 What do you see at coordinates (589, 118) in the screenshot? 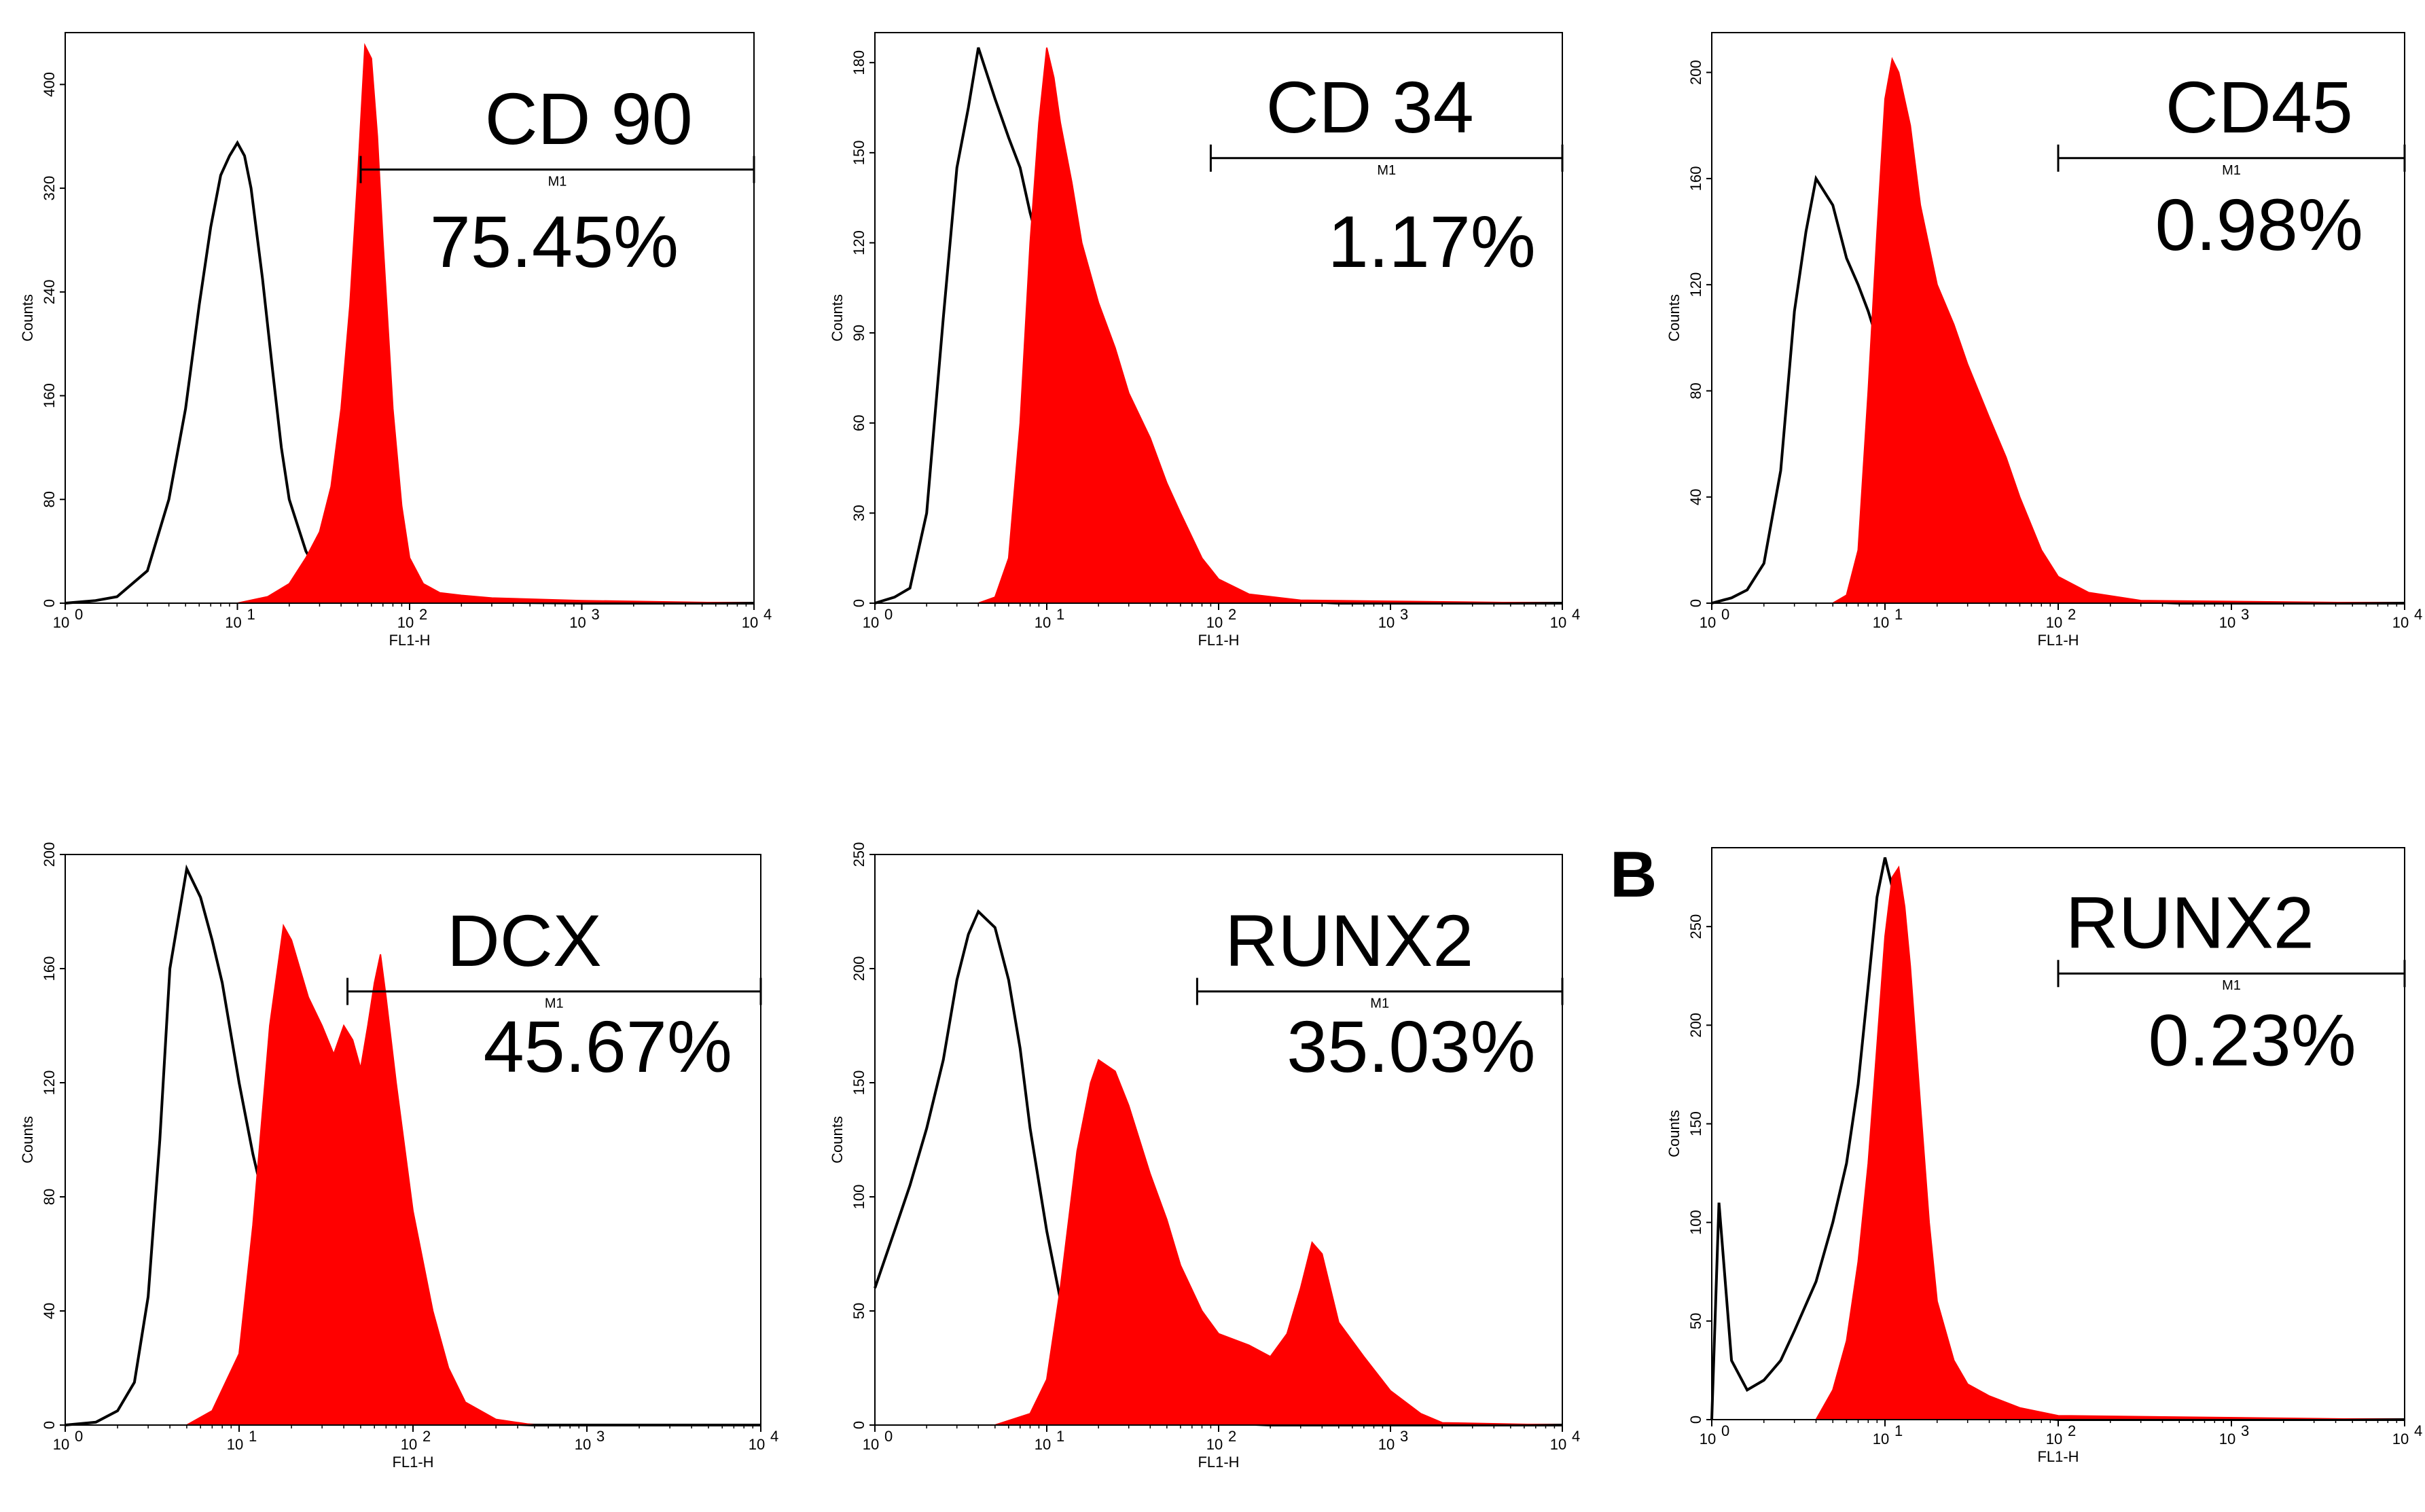
I see `marker-name: CD 90` at bounding box center [589, 118].